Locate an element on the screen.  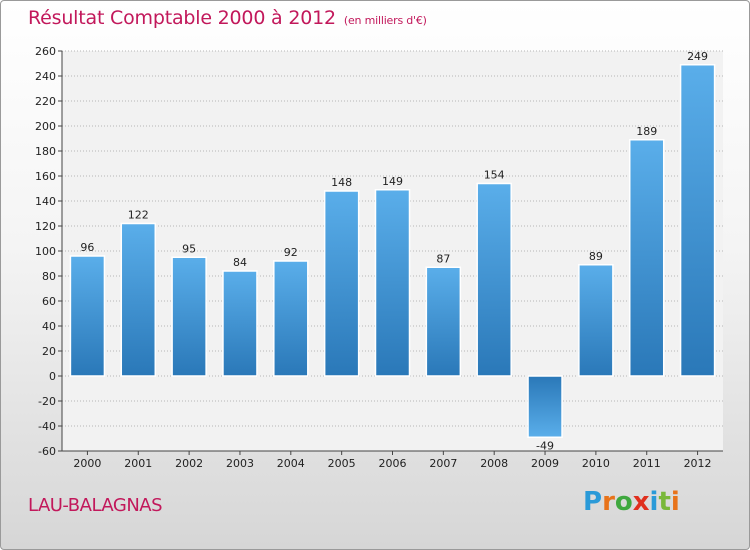
y-tick-label: 40 is located at coordinates (49, 326).